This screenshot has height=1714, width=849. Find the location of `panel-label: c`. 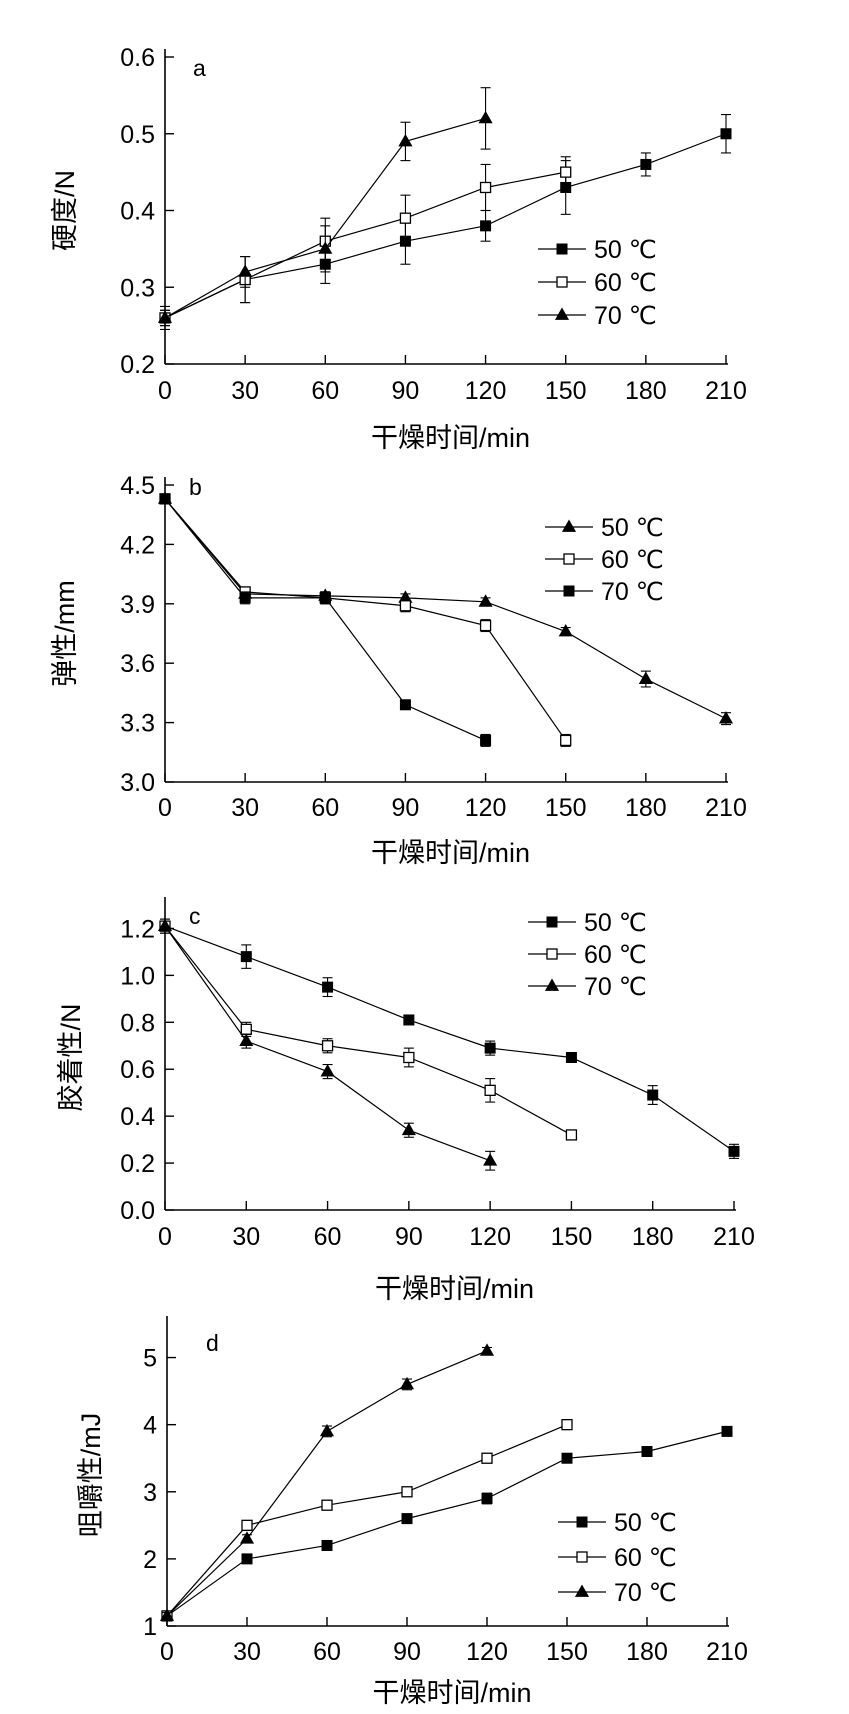

panel-label: c is located at coordinates (195, 916).